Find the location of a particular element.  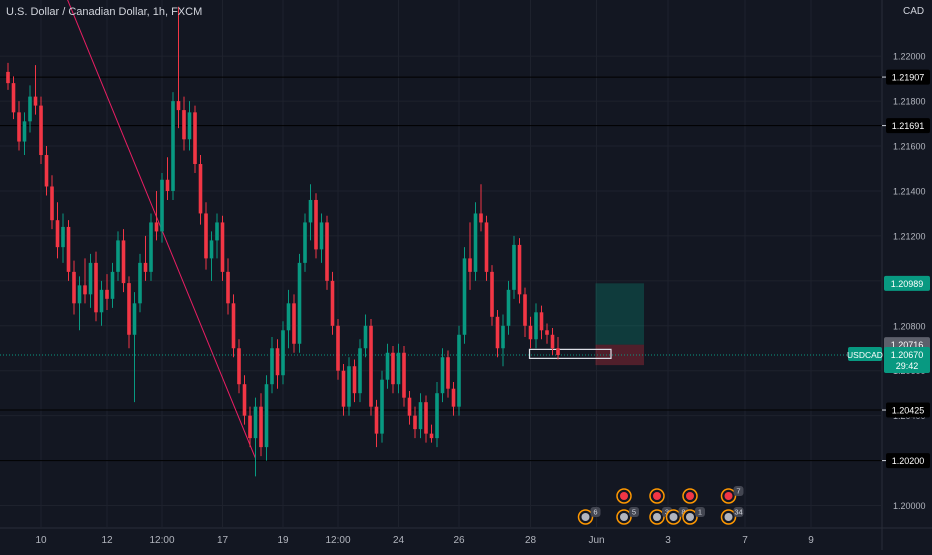

time-tick-label: 12:00 is located at coordinates (337, 540).